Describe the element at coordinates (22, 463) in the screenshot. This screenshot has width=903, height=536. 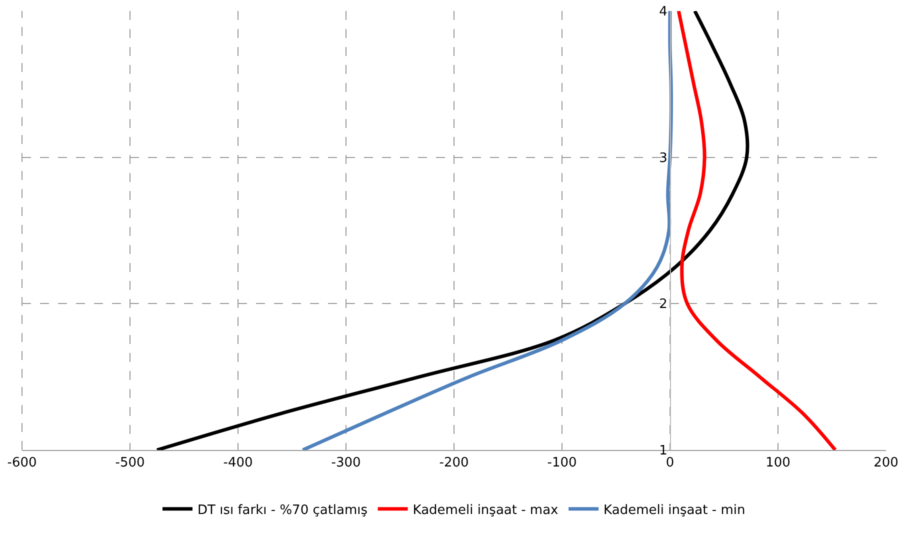
I see `x-tick-label: -600` at that location.